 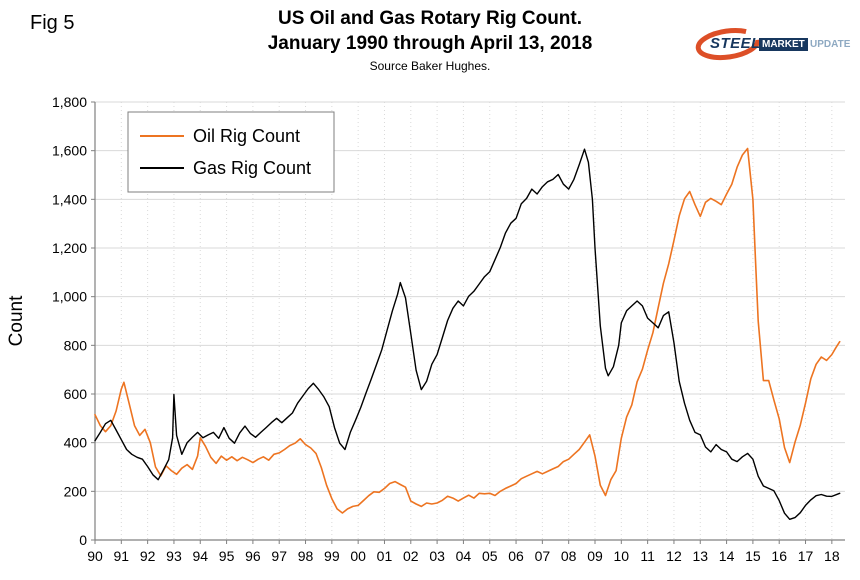 I want to click on y-tick-label: 1,000, so click(x=69, y=297).